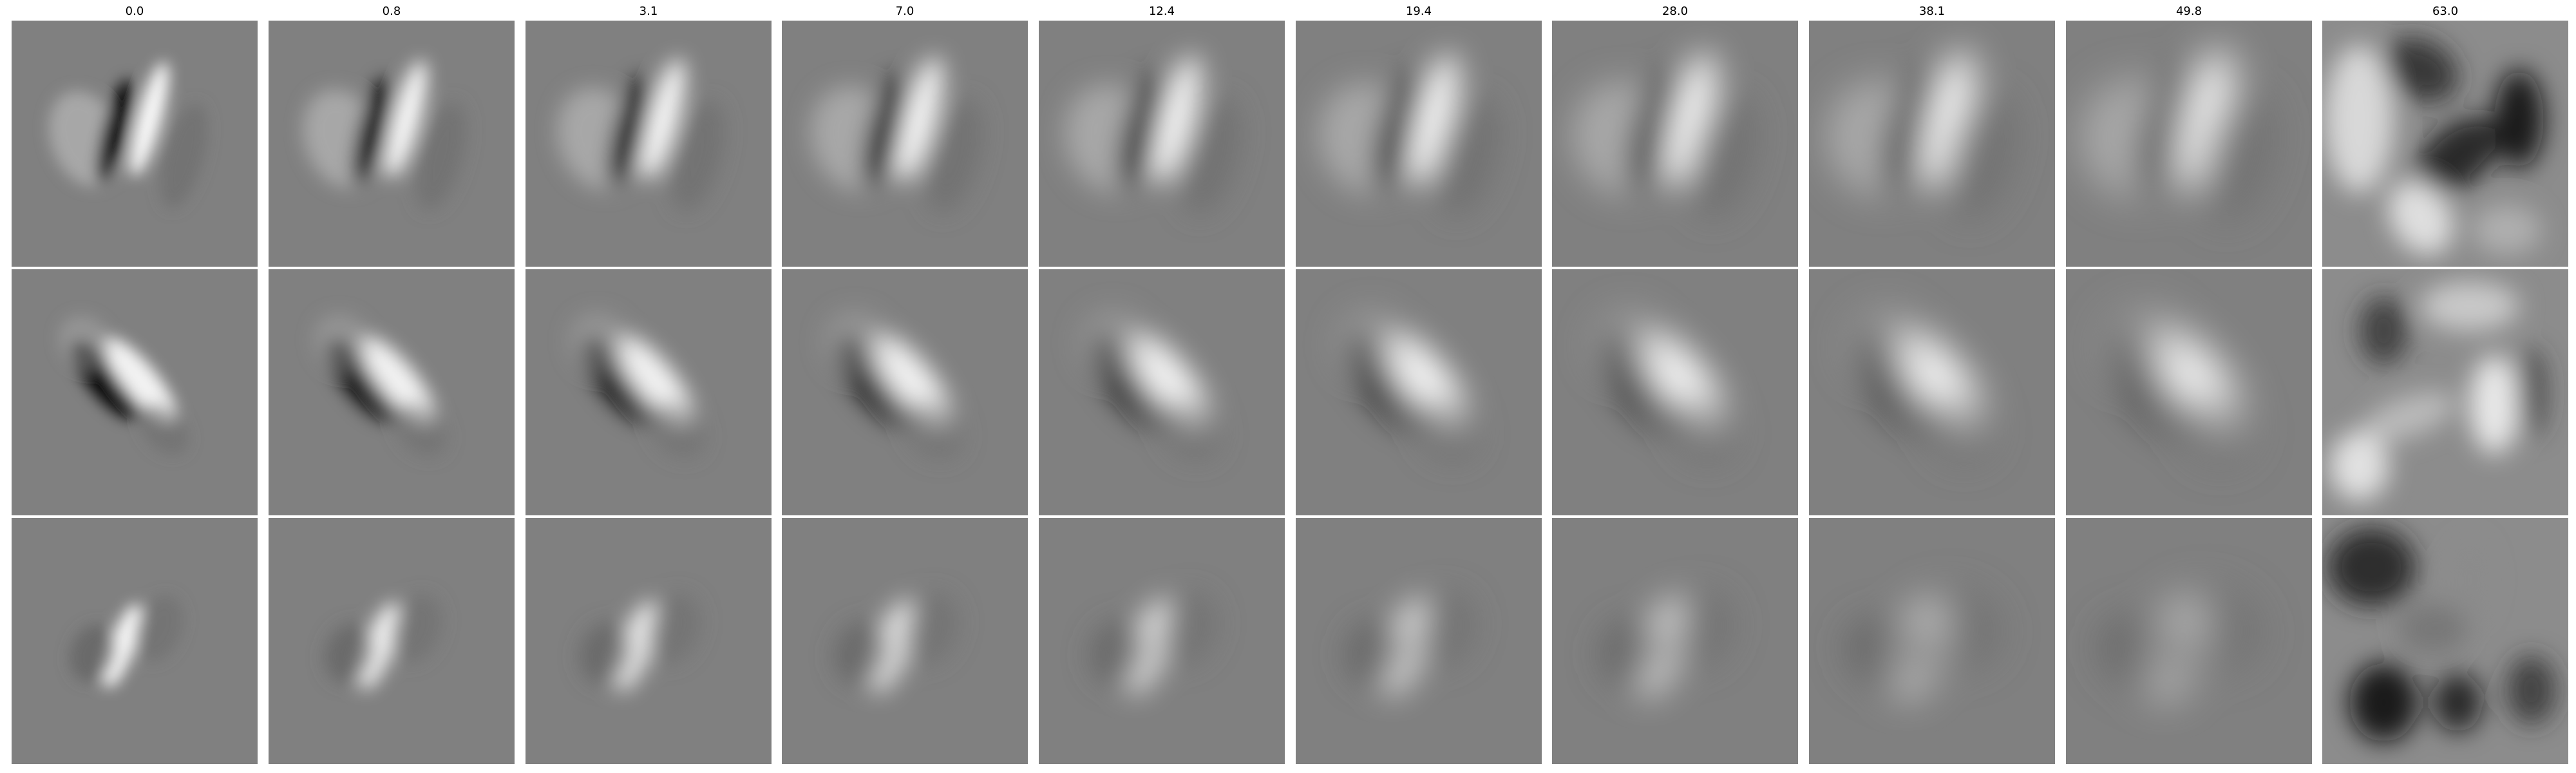 The image size is (2576, 773). I want to click on column-title: 3.1, so click(649, 11).